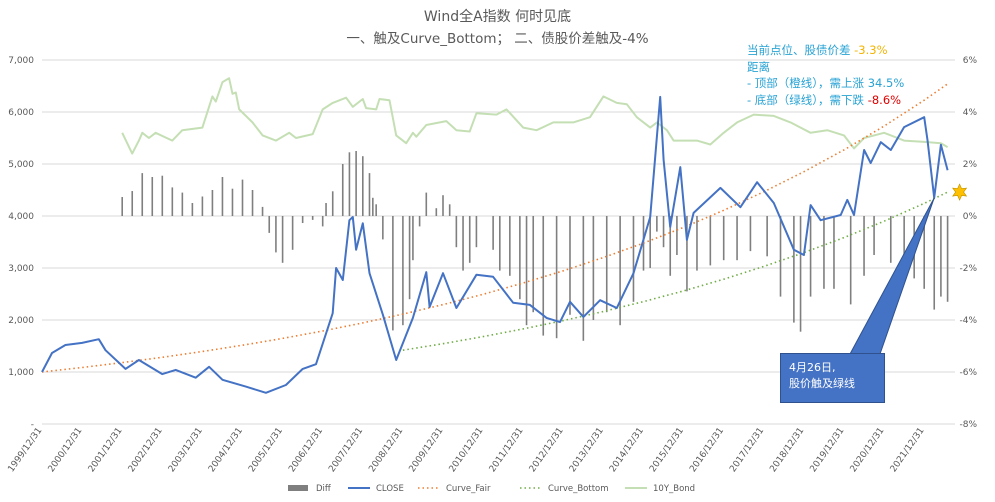 The width and height of the screenshot is (995, 502). I want to click on legend-label: Diff, so click(324, 489).